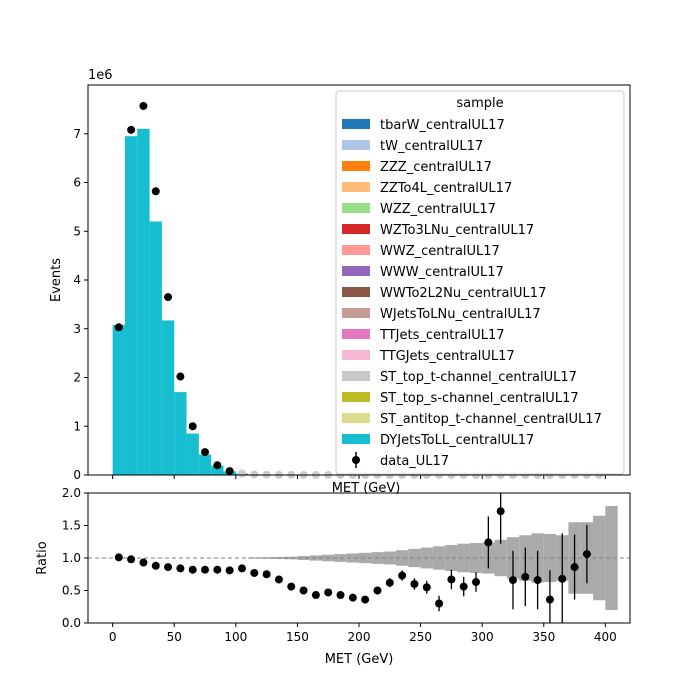 This screenshot has width=700, height=700. Describe the element at coordinates (77, 475) in the screenshot. I see `y-tick-label: 0` at that location.